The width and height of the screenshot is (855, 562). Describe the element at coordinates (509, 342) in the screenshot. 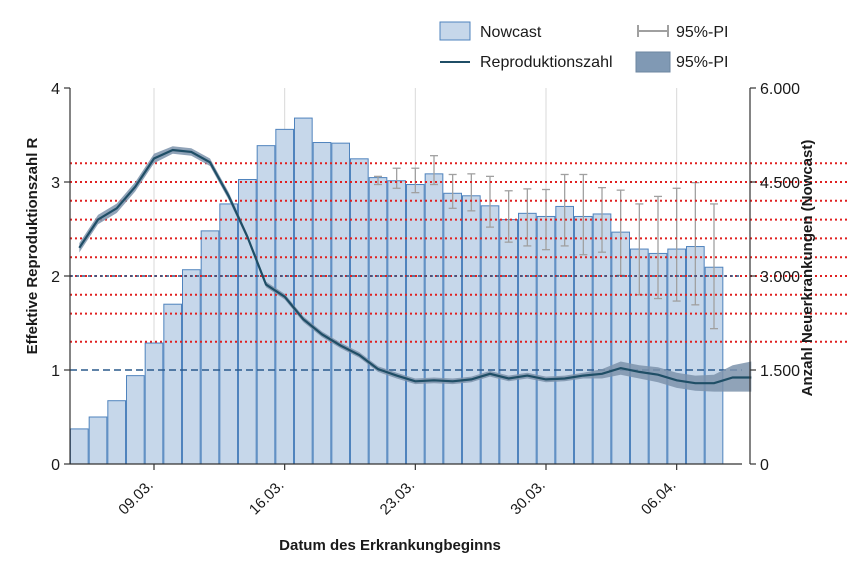

I see `nowcast-bar-28.03.` at that location.